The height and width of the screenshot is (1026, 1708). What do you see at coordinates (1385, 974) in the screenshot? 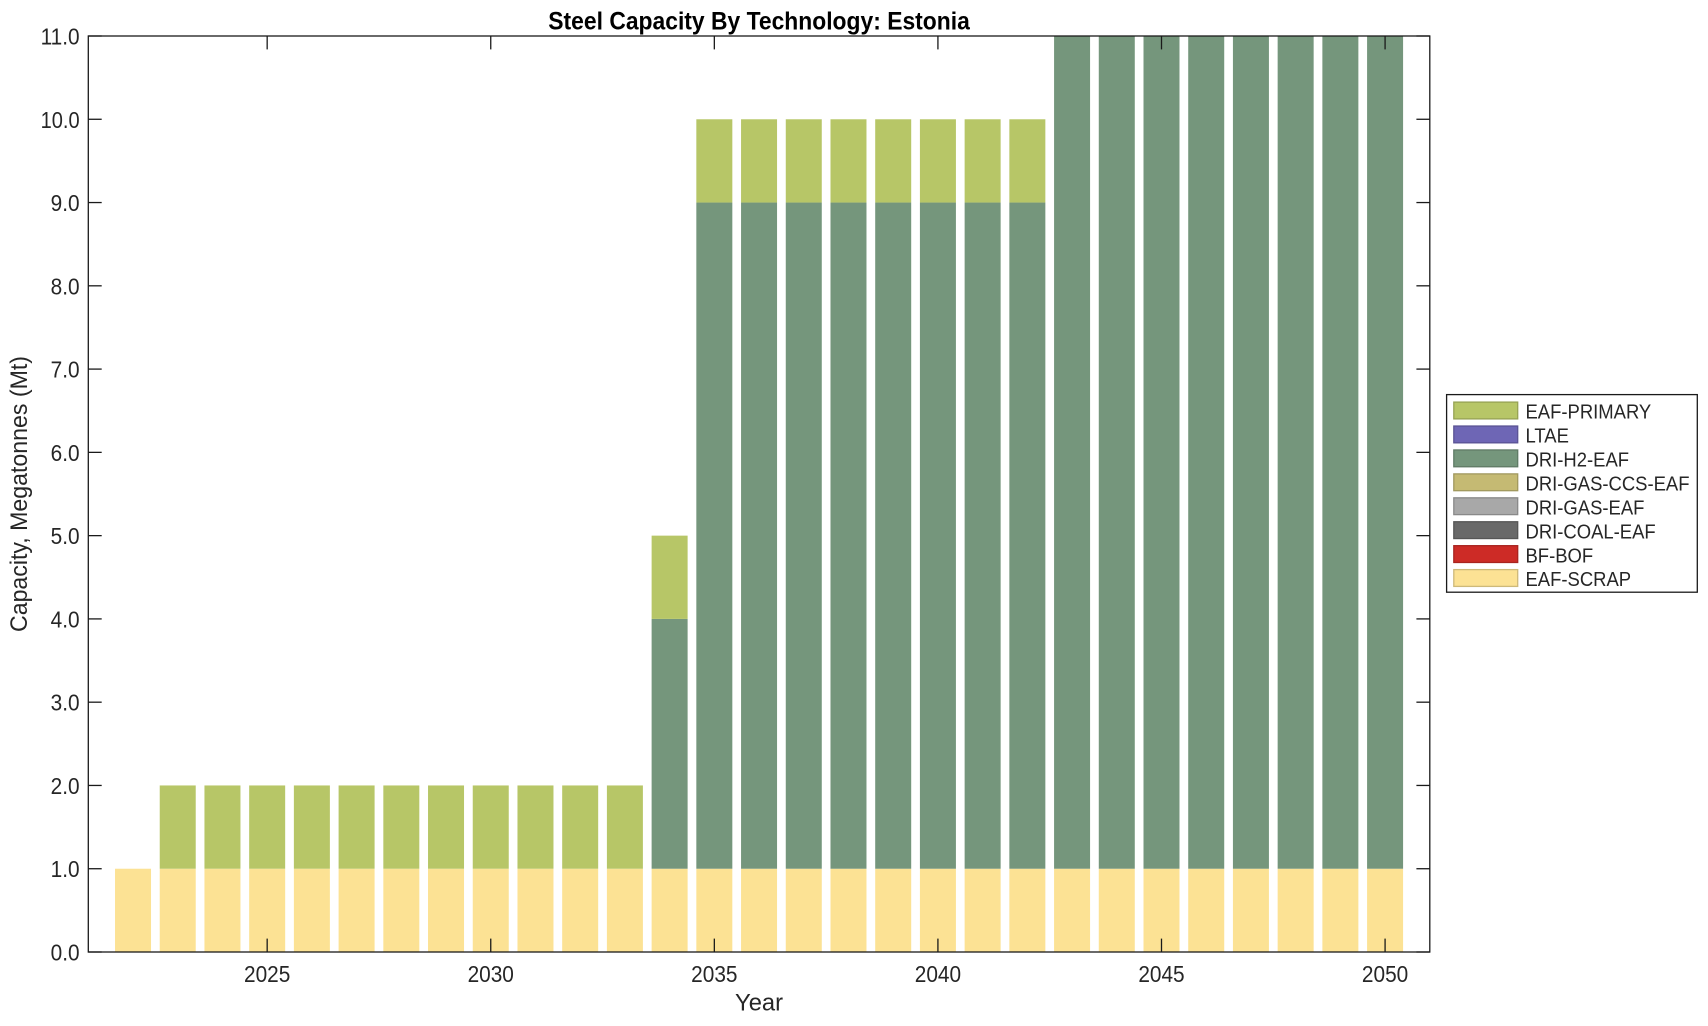
I see `svg-text: 2050` at bounding box center [1385, 974].